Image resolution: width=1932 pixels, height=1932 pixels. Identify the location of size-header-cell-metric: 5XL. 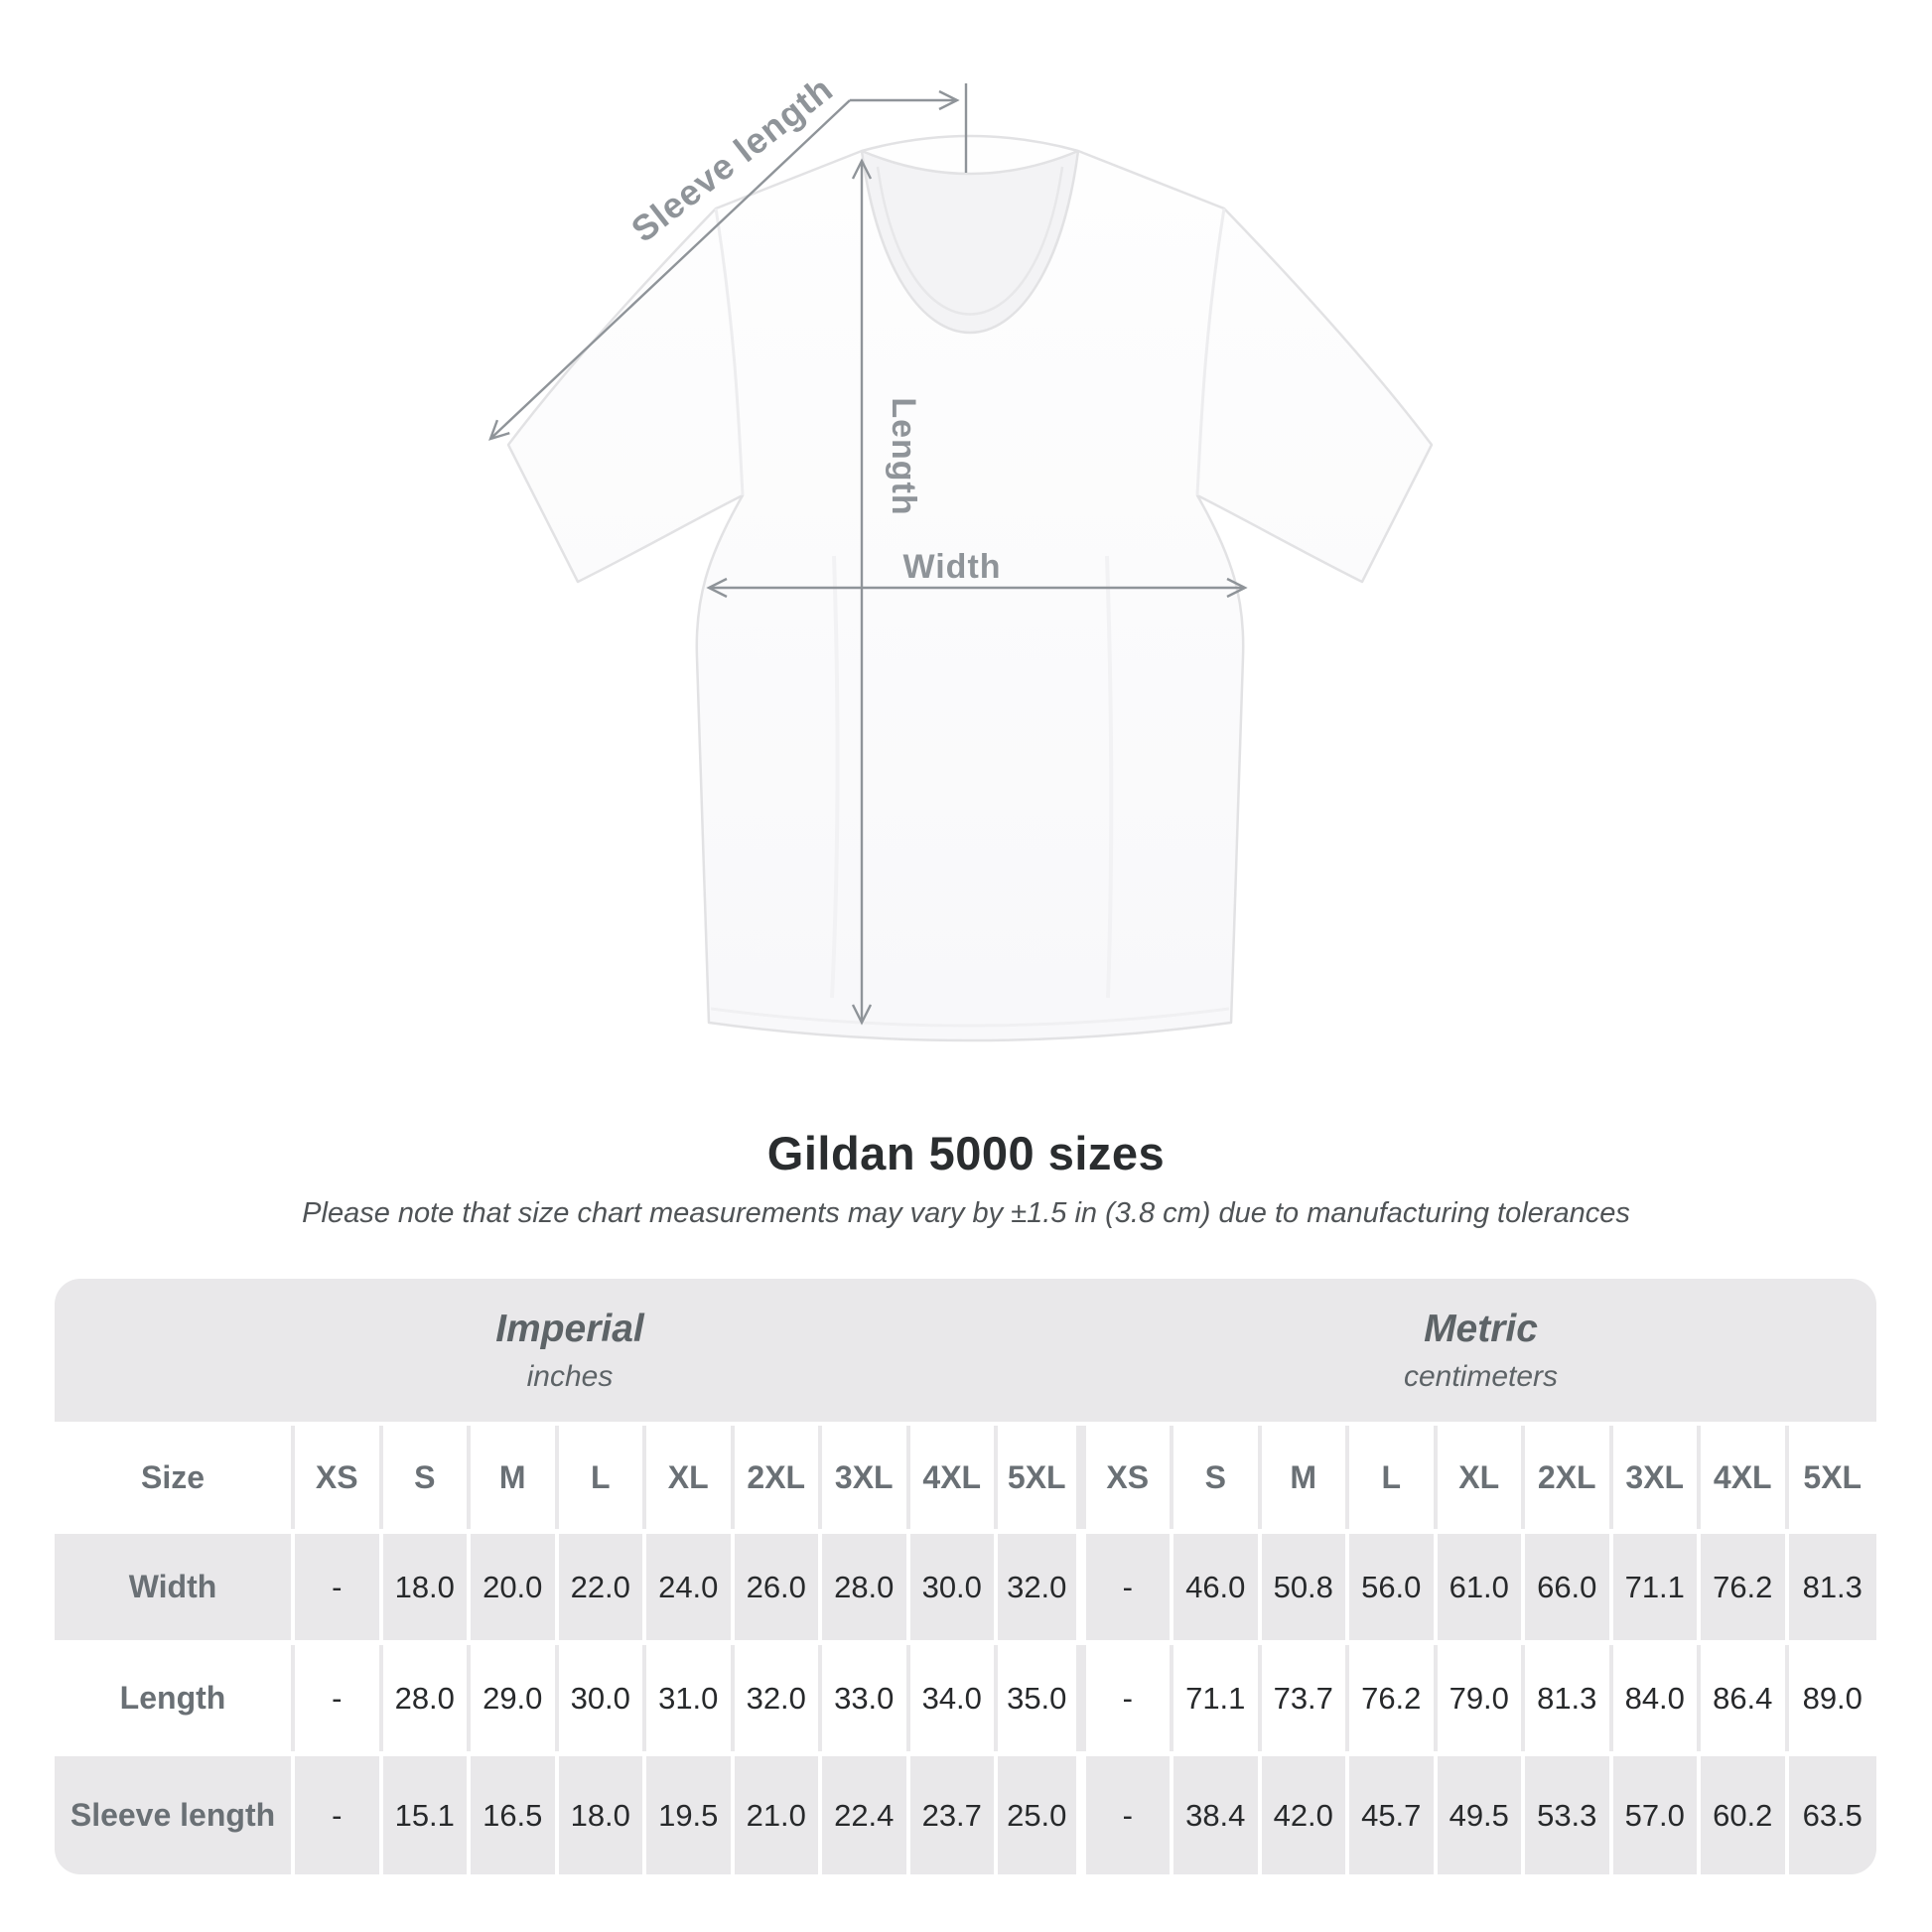
(1832, 1478).